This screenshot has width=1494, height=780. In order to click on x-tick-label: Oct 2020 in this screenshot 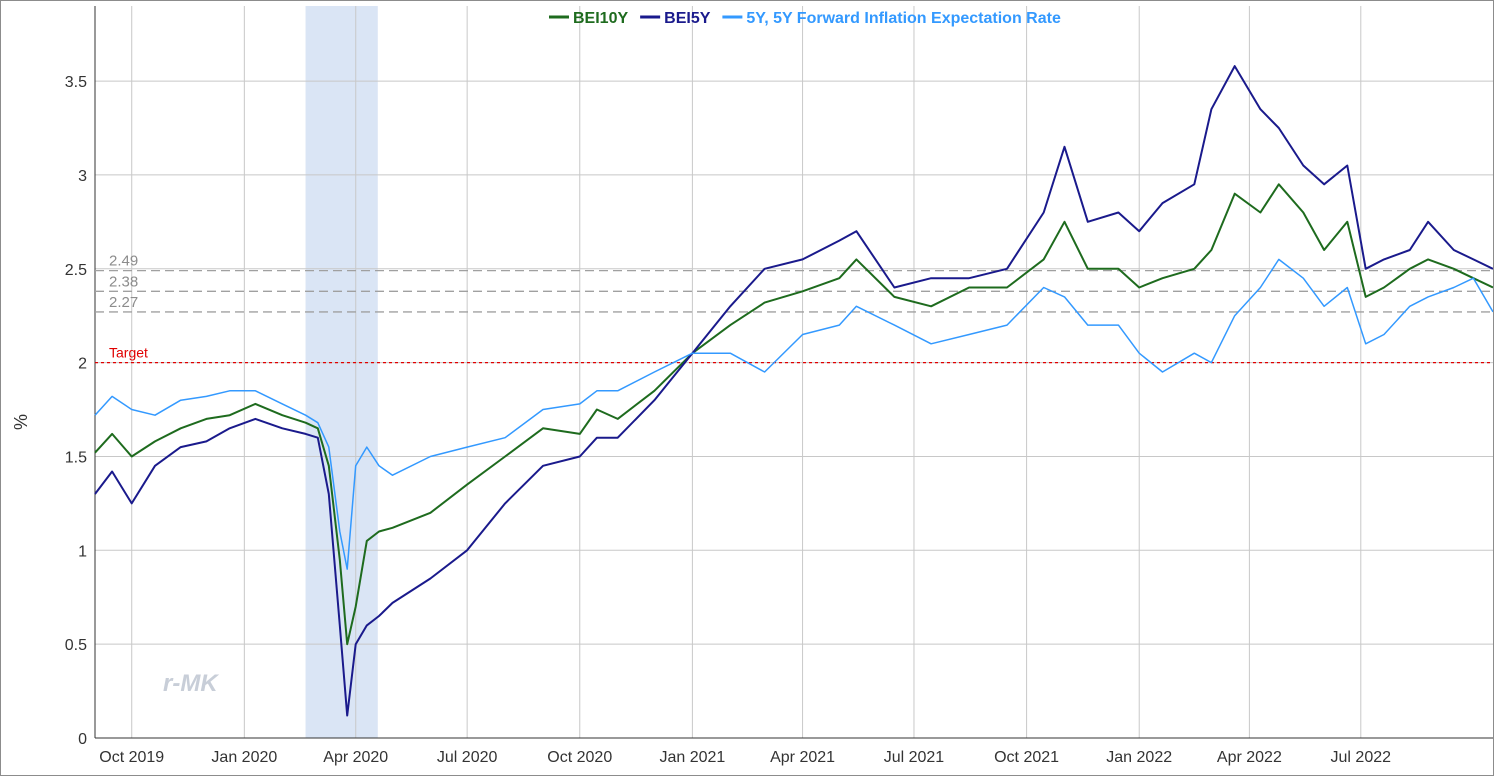, I will do `click(579, 757)`.